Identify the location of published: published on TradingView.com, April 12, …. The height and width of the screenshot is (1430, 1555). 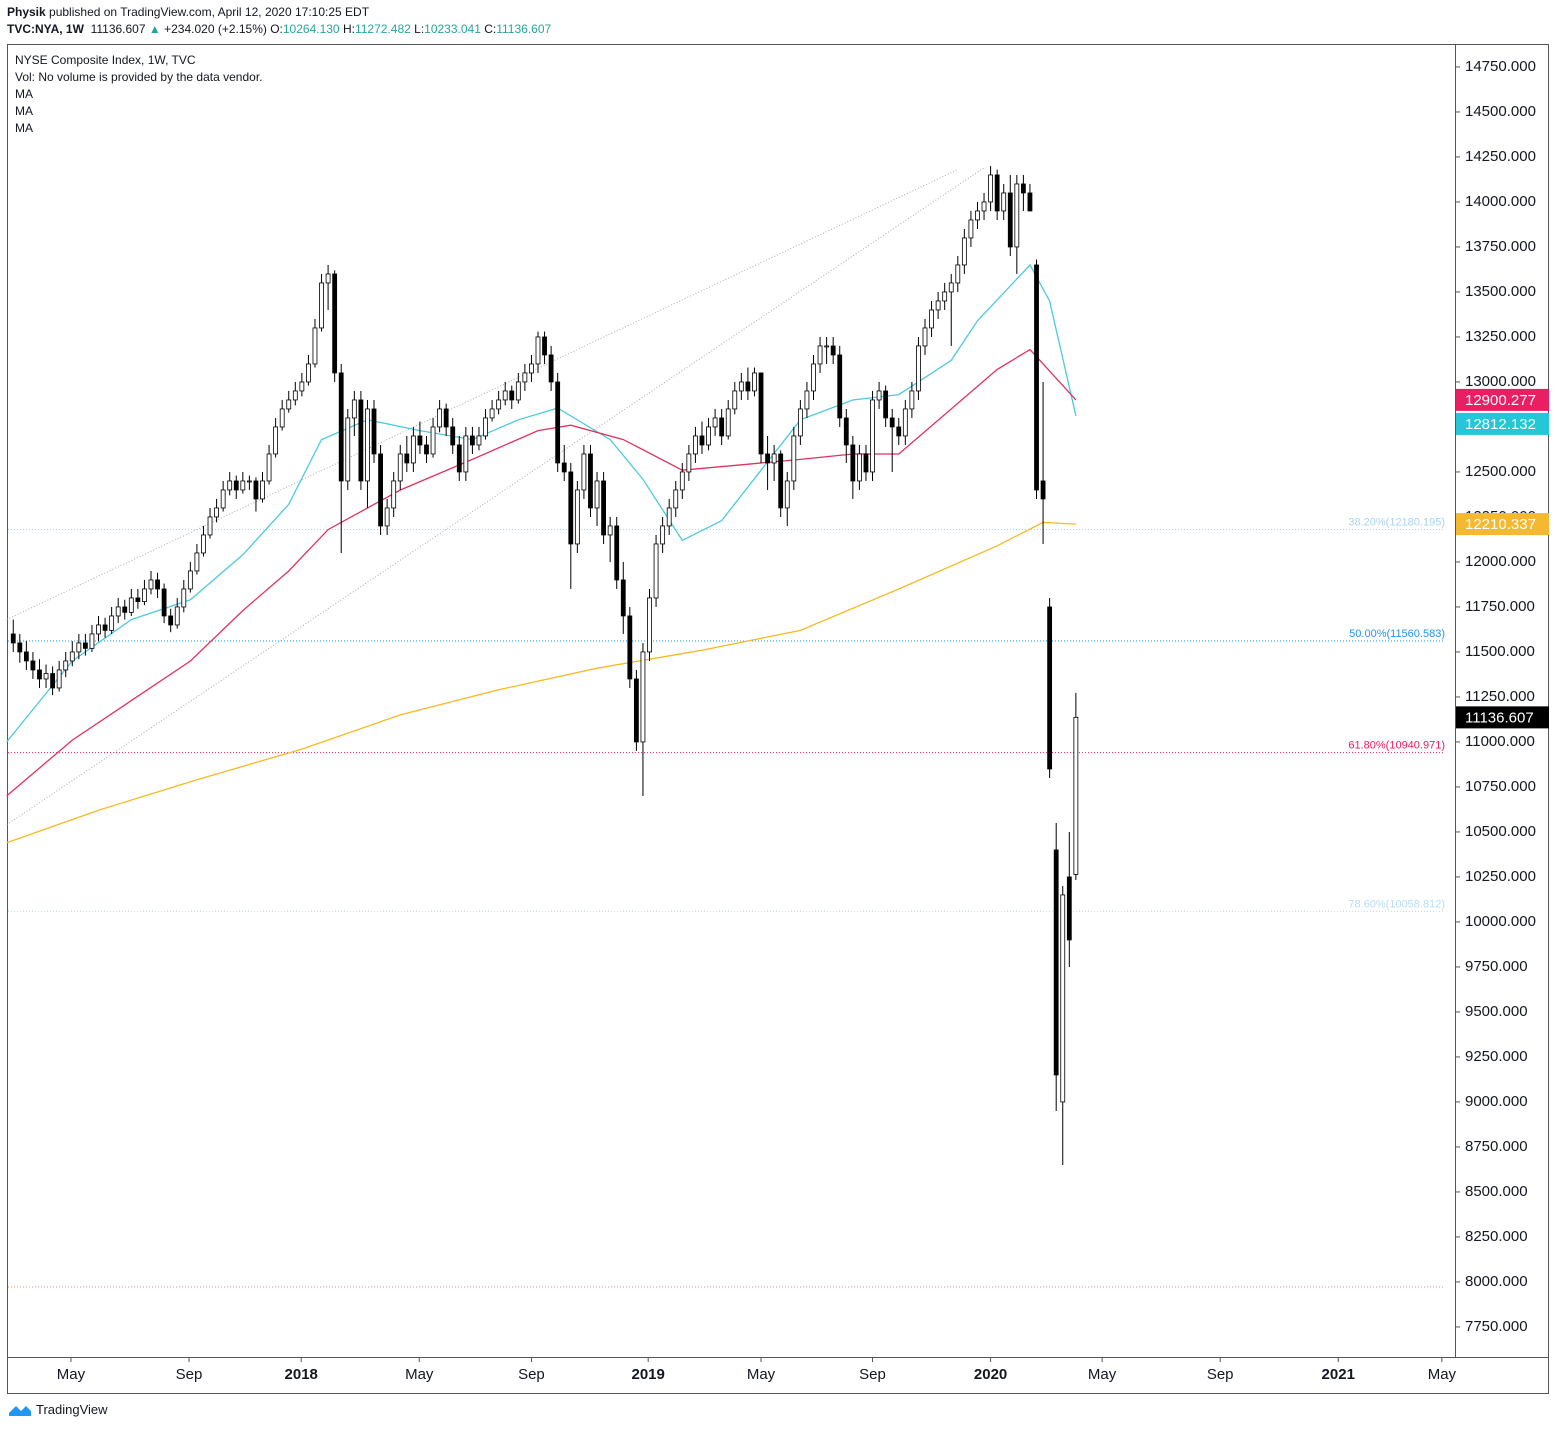
(207, 12).